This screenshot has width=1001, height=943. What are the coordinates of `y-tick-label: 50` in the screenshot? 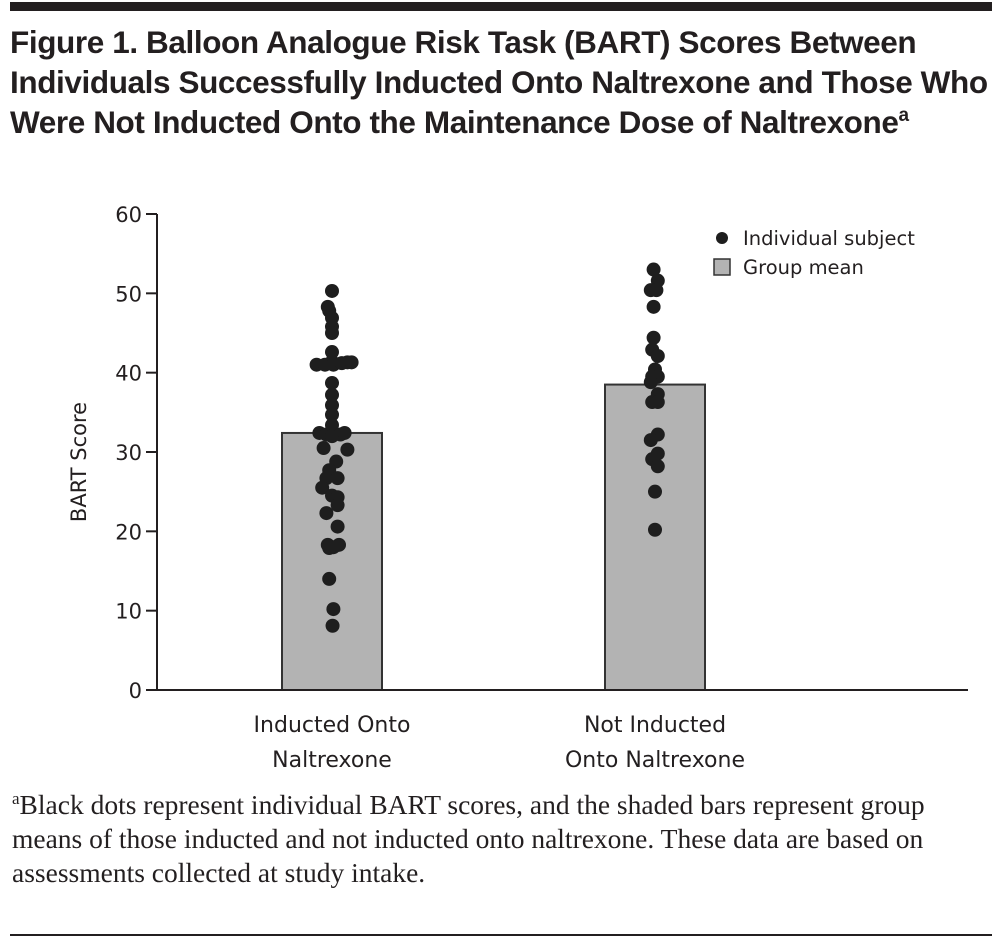 It's located at (128, 294).